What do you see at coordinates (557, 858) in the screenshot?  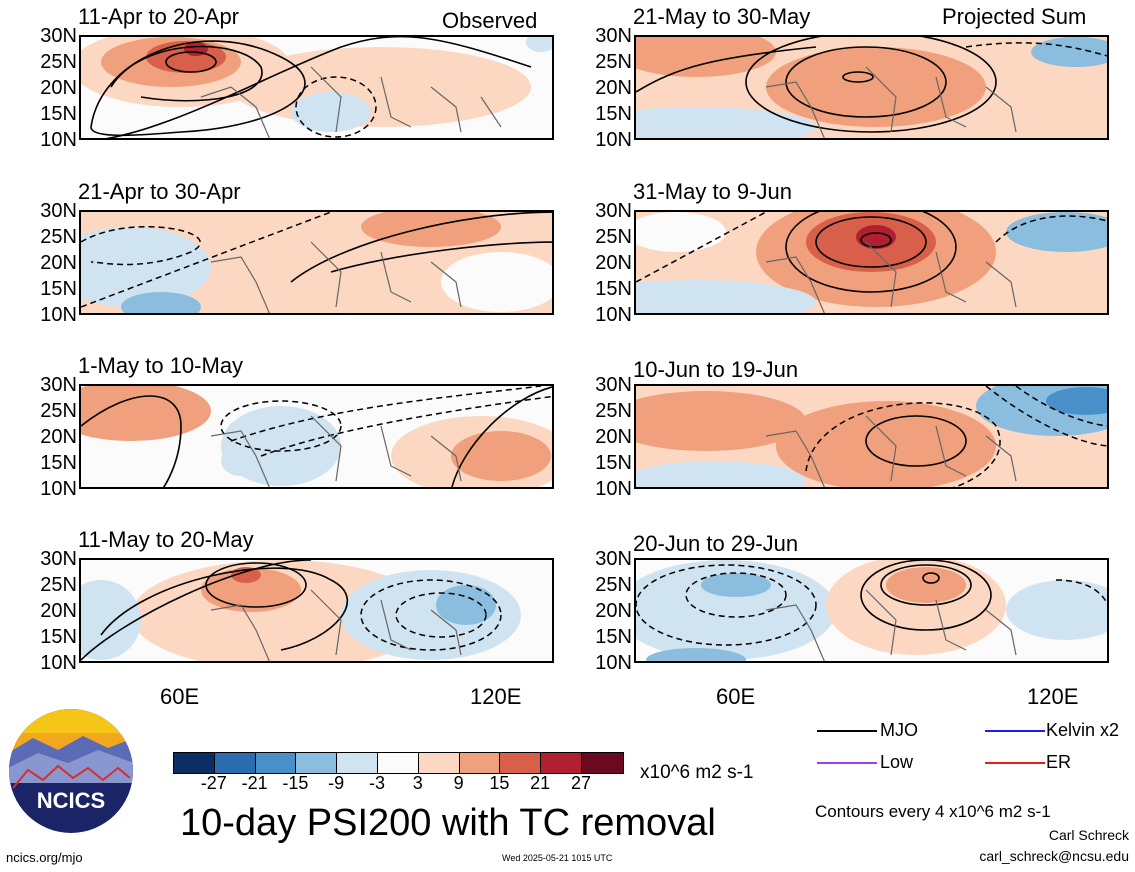 I see `timestamp: Wed 2025-05-21 1015 UTC` at bounding box center [557, 858].